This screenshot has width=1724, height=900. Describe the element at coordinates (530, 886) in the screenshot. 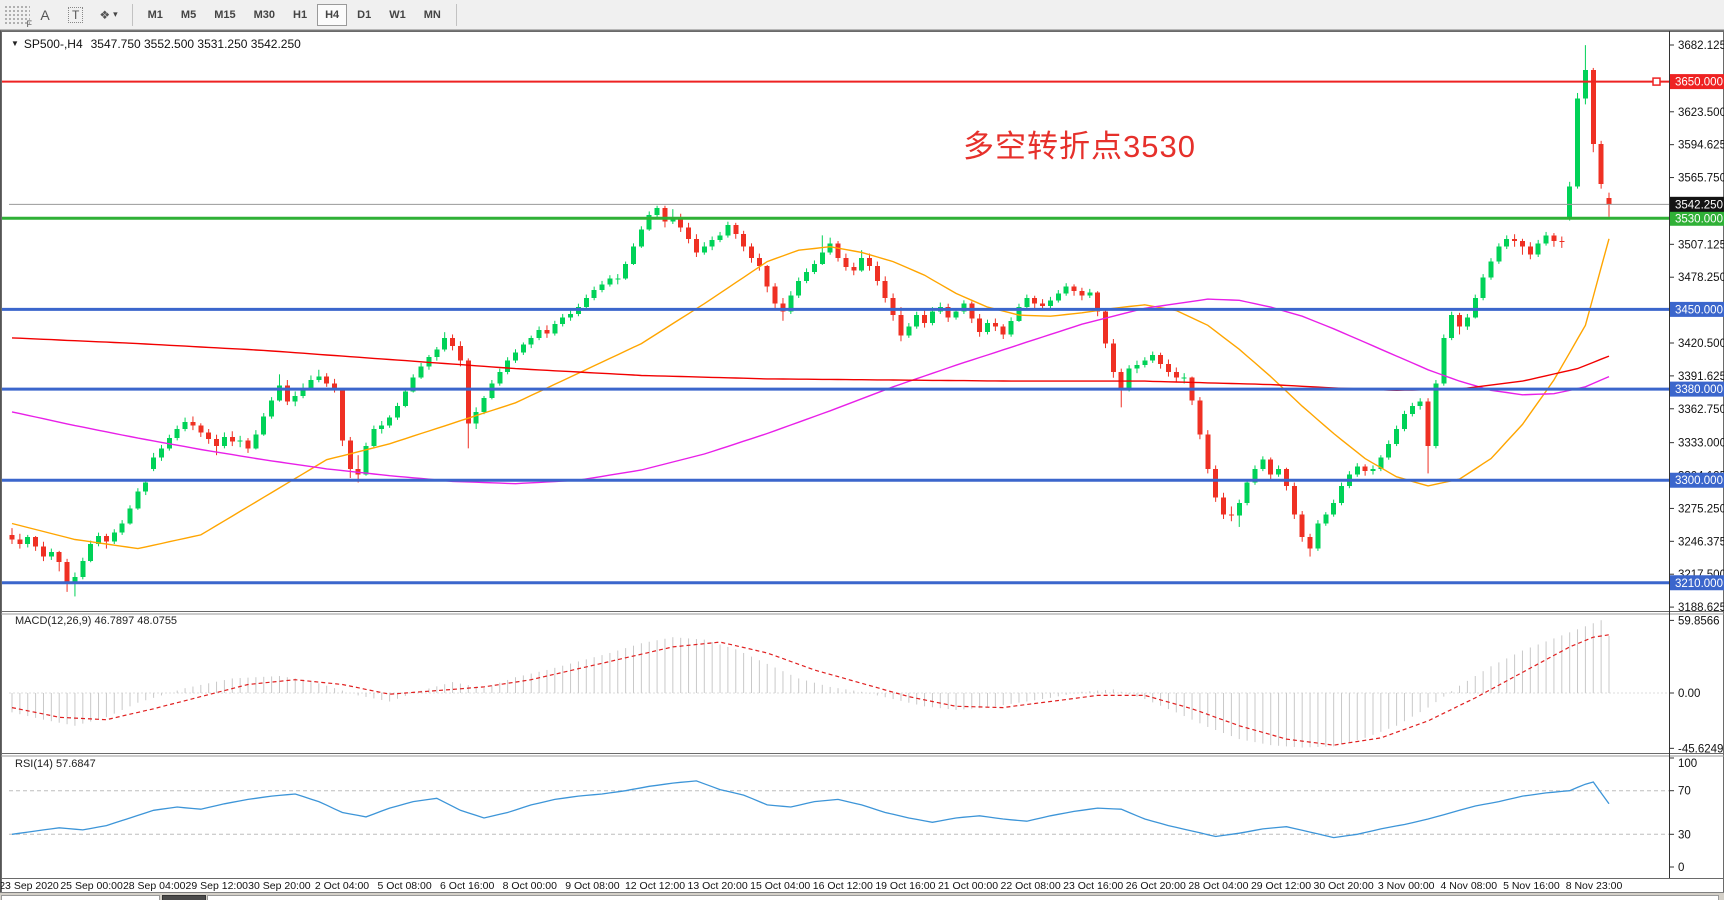

I see `svg-text: 8 Oct 00:00` at that location.